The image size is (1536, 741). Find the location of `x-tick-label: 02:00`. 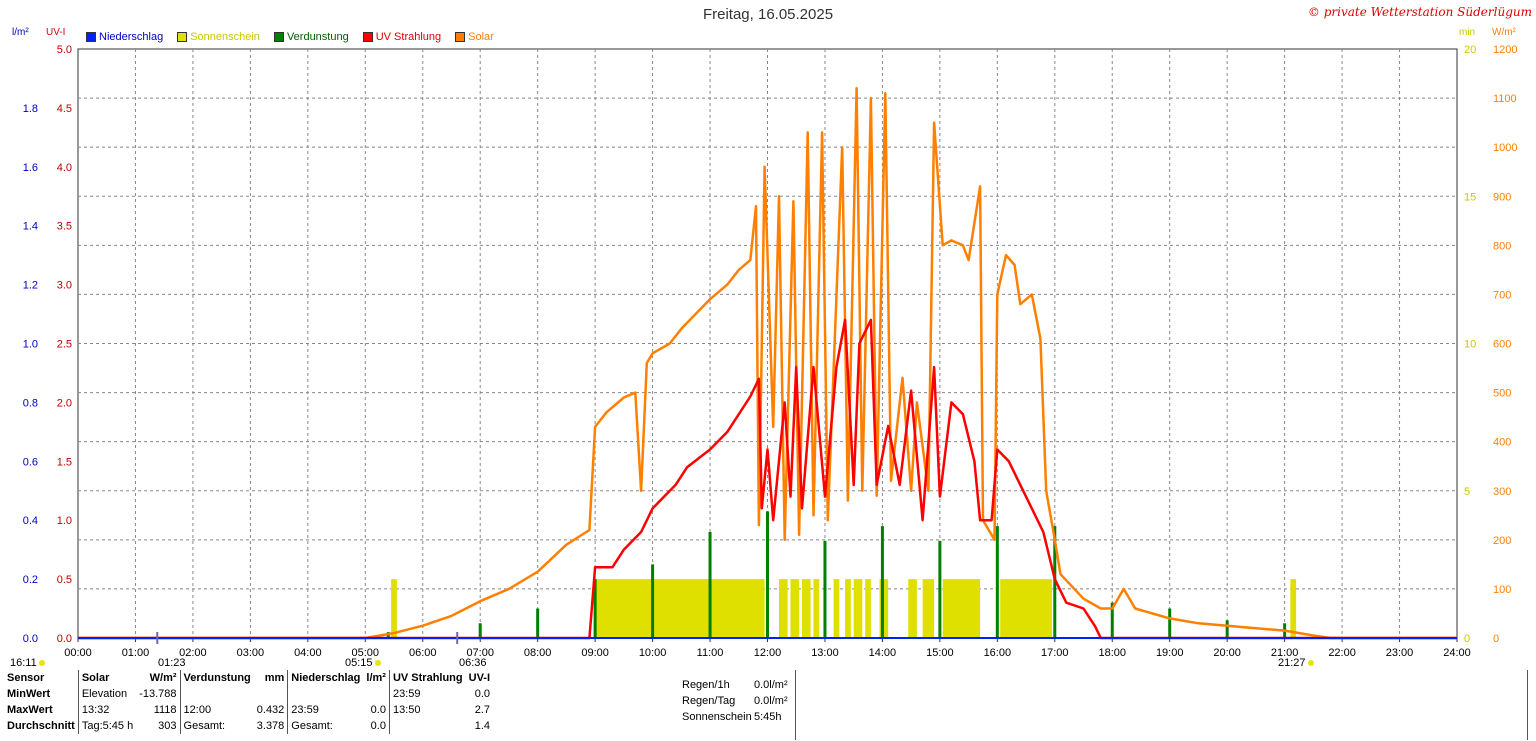

x-tick-label: 02:00 is located at coordinates (193, 653).